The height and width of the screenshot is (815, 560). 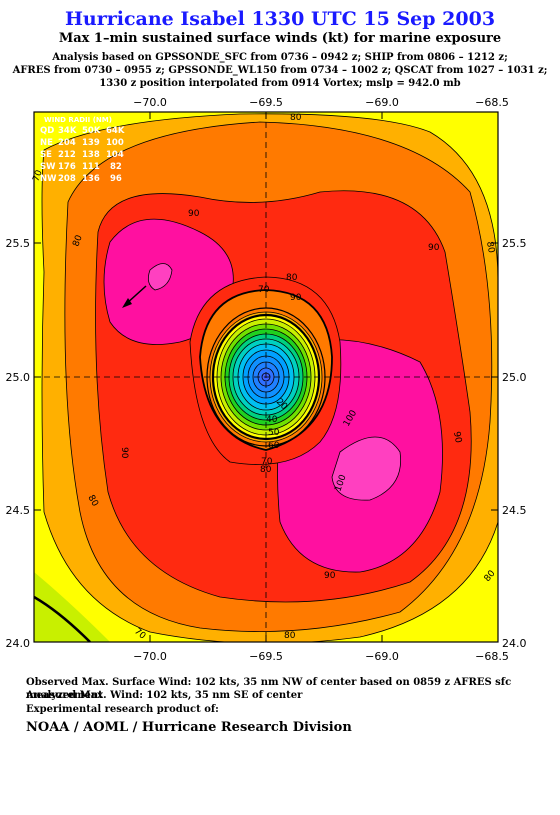 I want to click on wind-radii-col-qd: QD, so click(x=47, y=131).